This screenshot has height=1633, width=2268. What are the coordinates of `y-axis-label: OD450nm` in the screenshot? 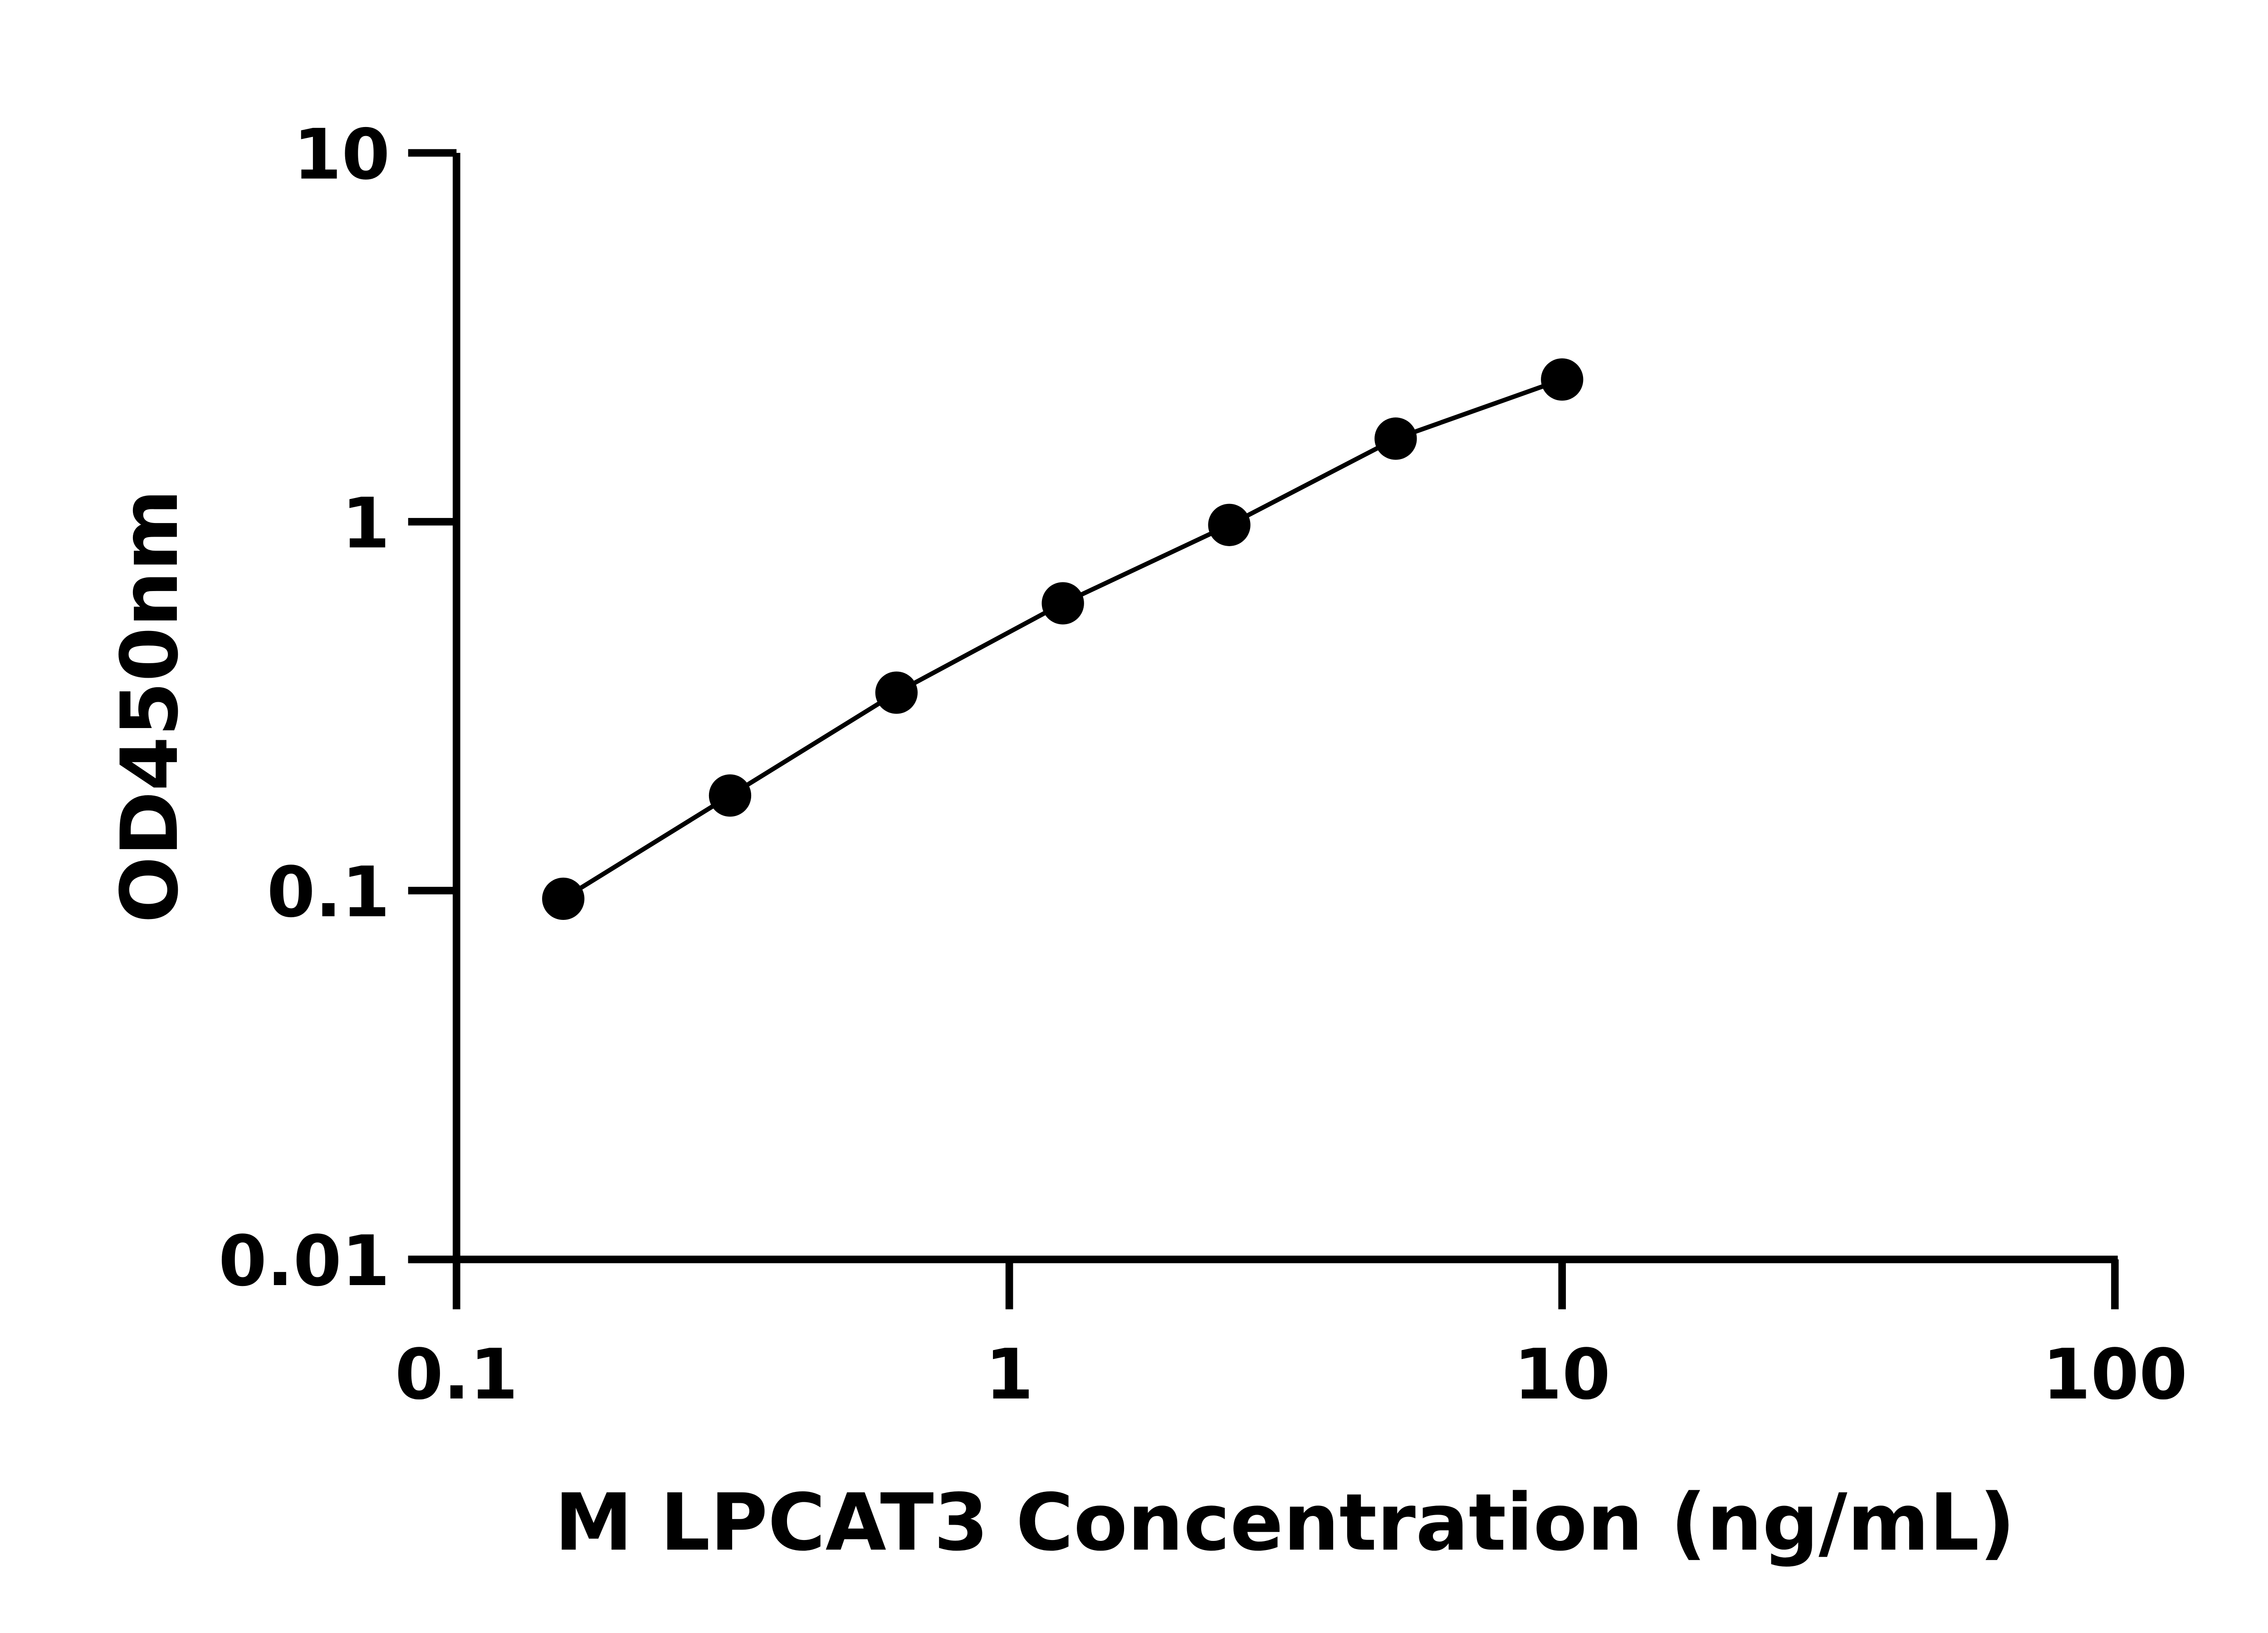 It's located at (150, 706).